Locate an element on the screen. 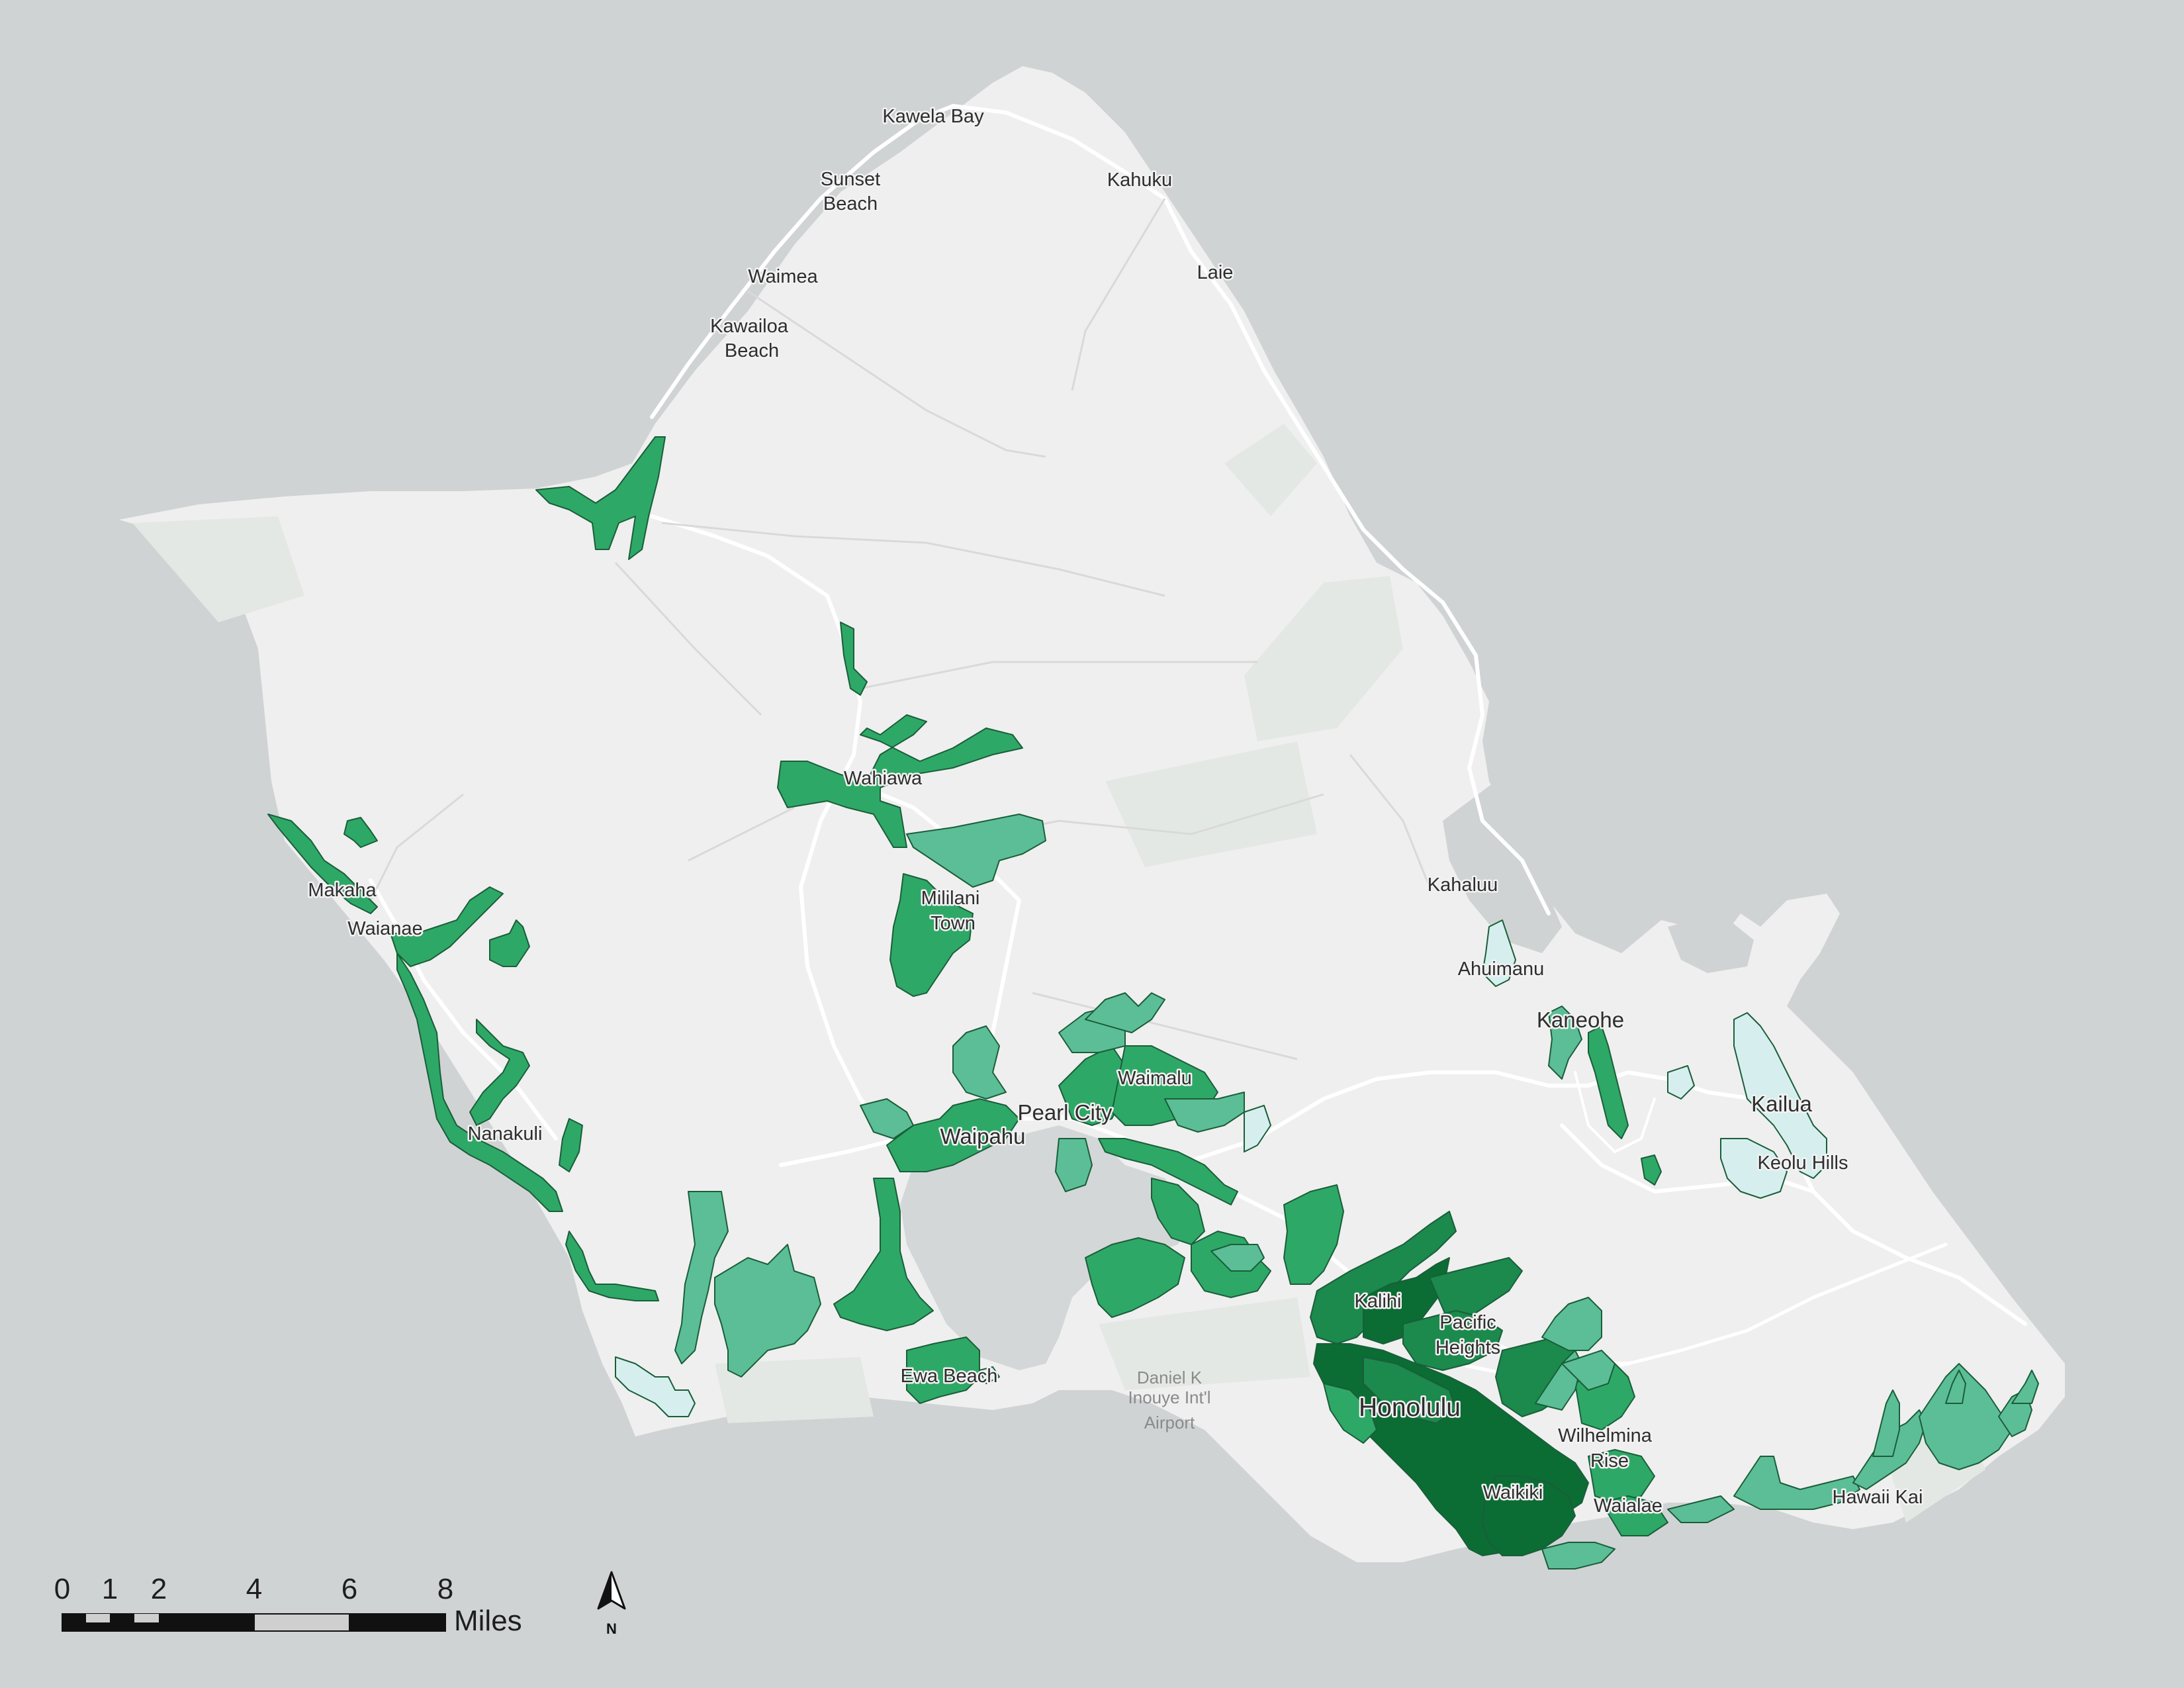 The width and height of the screenshot is (2184, 1688). tract-kaneohe-west is located at coordinates (1565, 1043).